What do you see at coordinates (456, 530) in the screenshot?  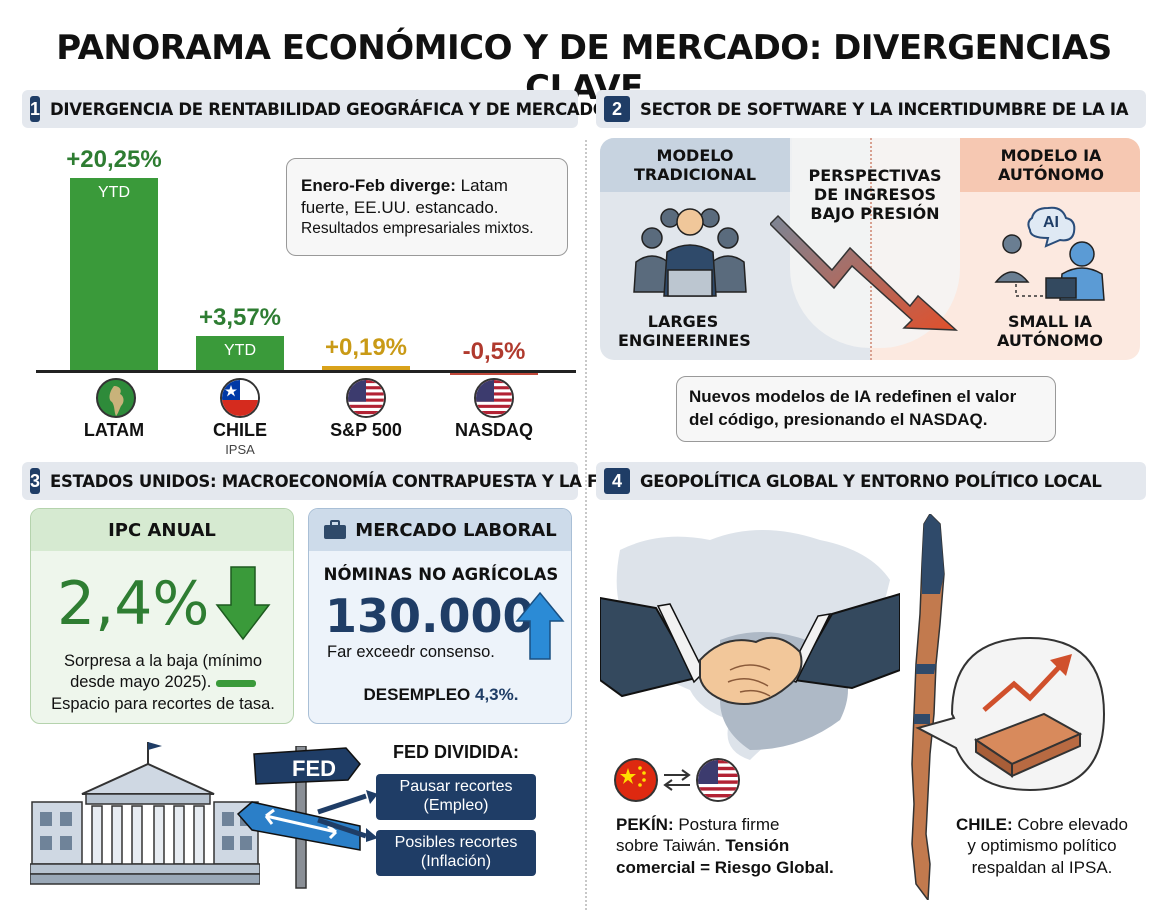 I see `labor-title: MERCADO LABORAL` at bounding box center [456, 530].